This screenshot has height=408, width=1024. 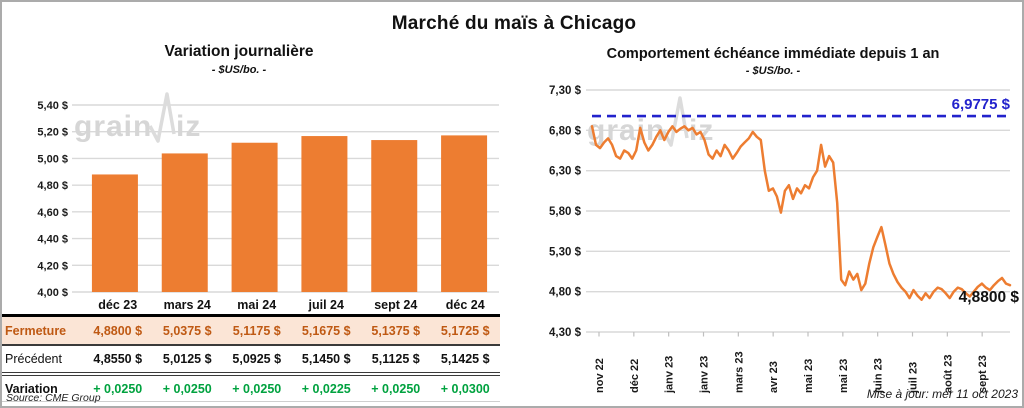 I want to click on line-chart-subtitle: - $US/bo. -, so click(x=773, y=71).